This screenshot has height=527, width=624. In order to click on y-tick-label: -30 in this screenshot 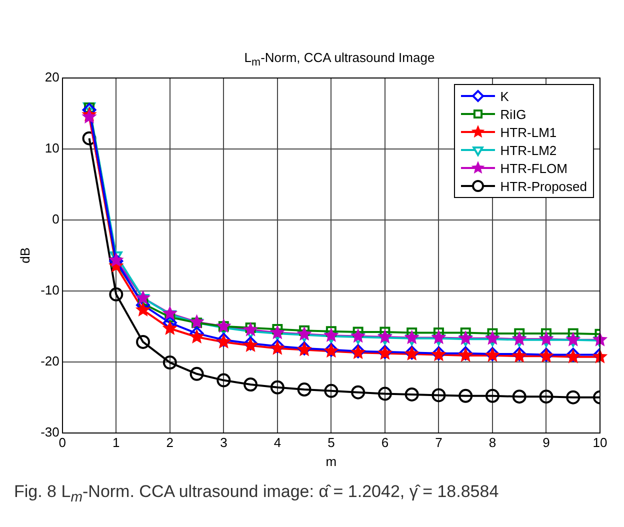, I will do `click(50, 432)`.